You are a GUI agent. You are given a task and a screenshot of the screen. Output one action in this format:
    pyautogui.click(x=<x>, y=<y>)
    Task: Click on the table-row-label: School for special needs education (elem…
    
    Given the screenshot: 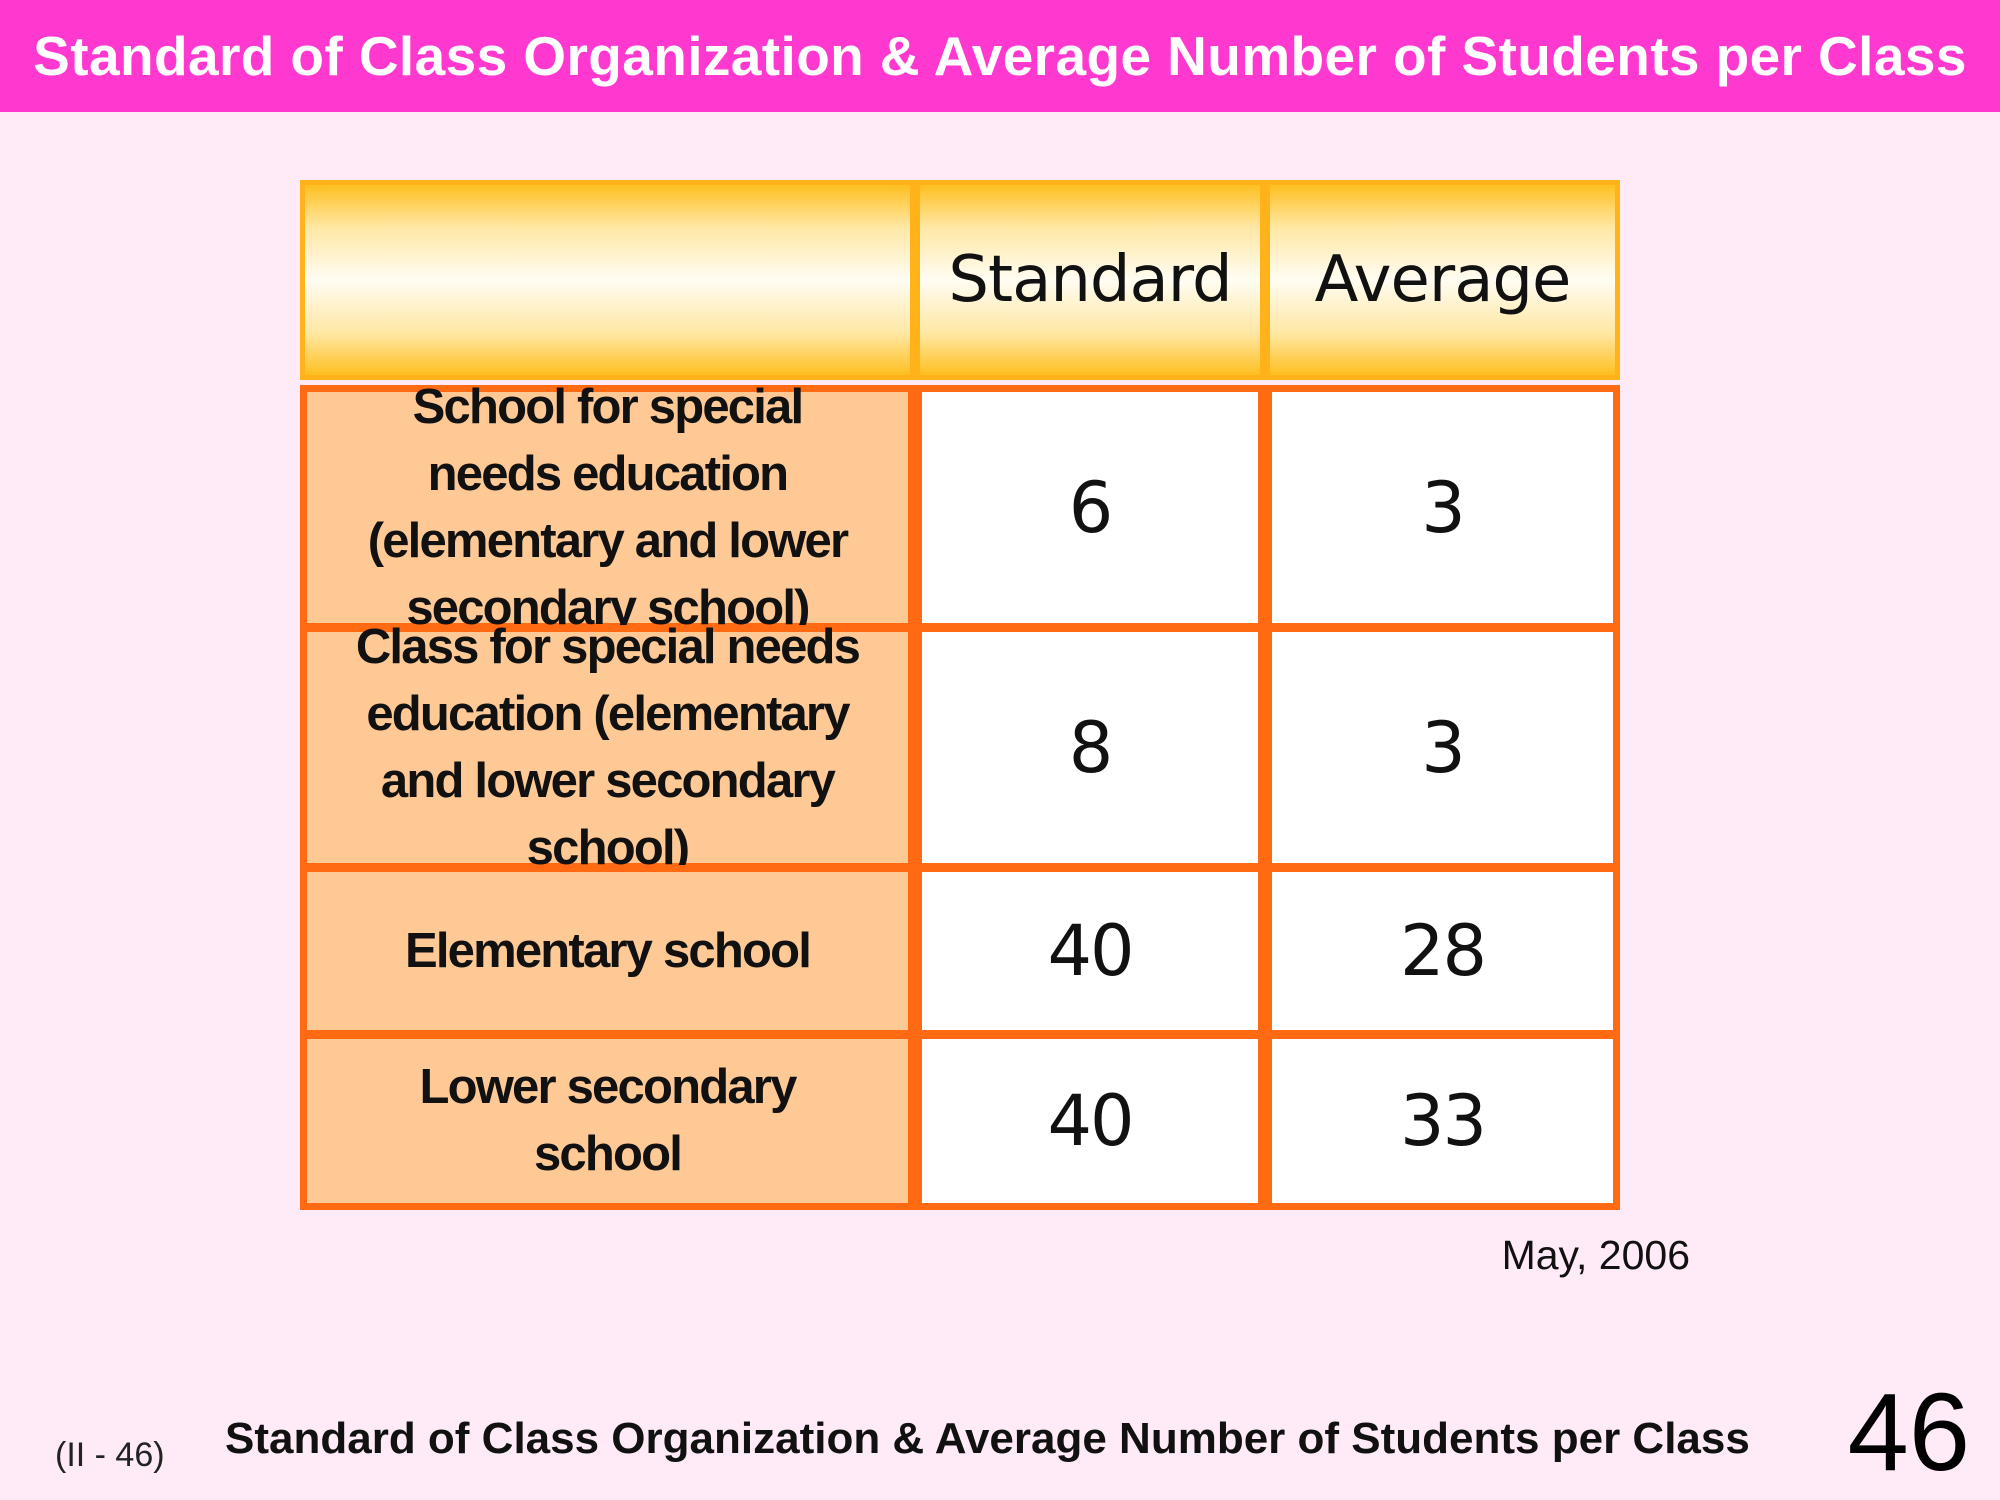 What is the action you would take?
    pyautogui.click(x=607, y=507)
    